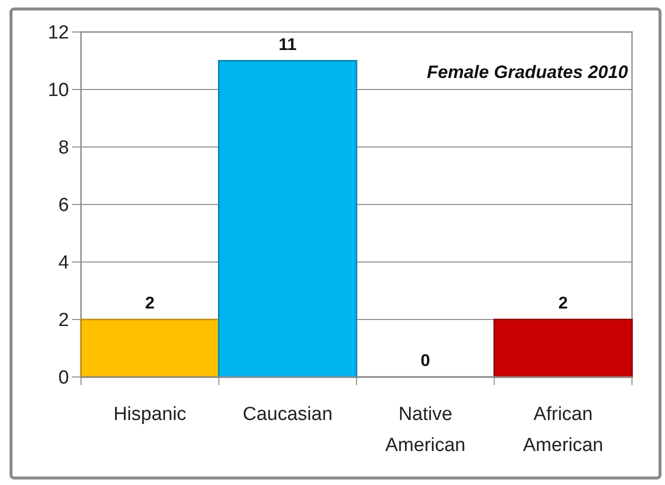 This screenshot has height=485, width=665. What do you see at coordinates (63, 321) in the screenshot?
I see `y-tick-label: 2` at bounding box center [63, 321].